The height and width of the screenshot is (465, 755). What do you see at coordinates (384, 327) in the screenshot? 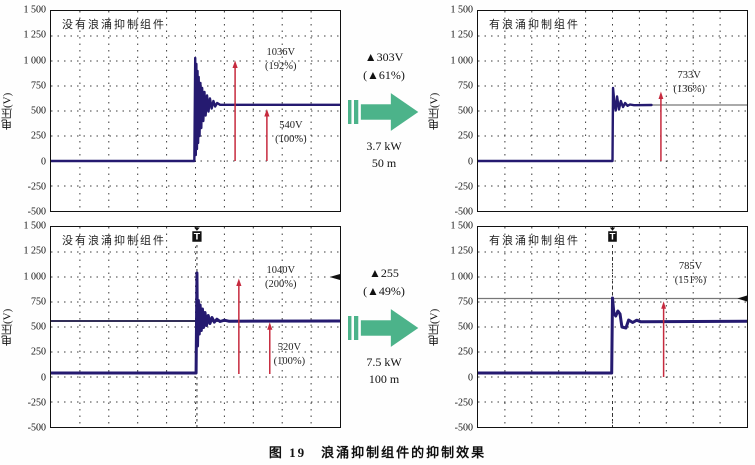
I see `transfer-panel-bottom: ▲255 (▲49%) 7.5 kW 100 m` at bounding box center [384, 327].